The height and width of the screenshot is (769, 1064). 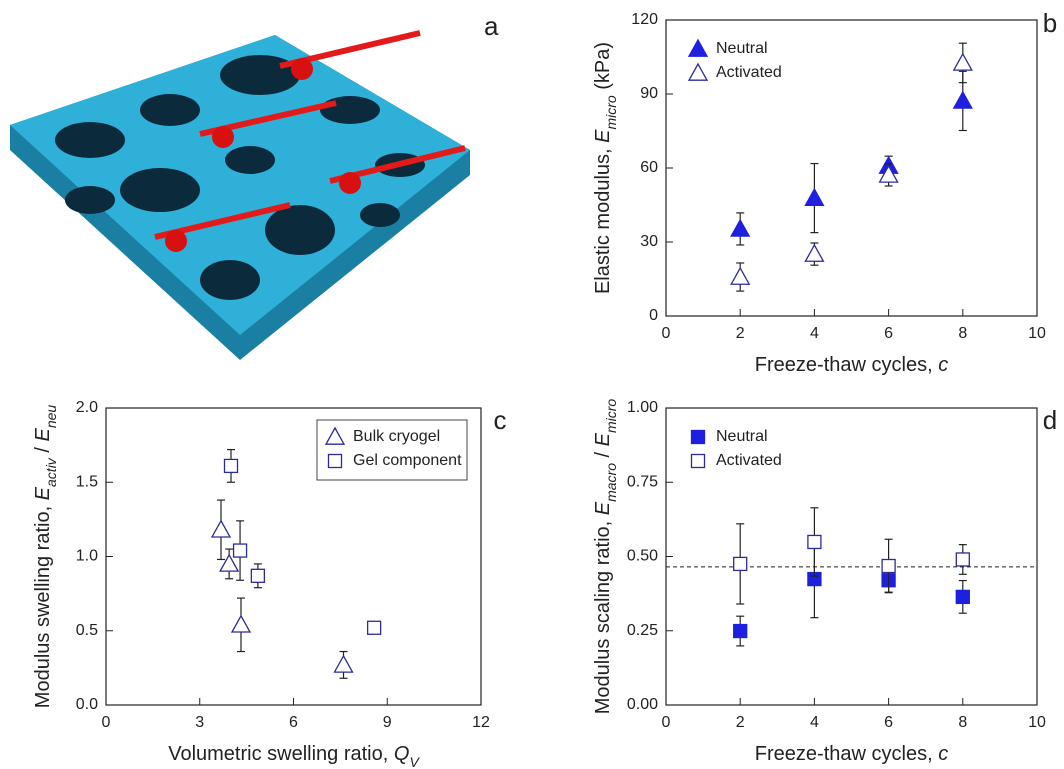 What do you see at coordinates (1050, 23) in the screenshot?
I see `panel-label: b` at bounding box center [1050, 23].